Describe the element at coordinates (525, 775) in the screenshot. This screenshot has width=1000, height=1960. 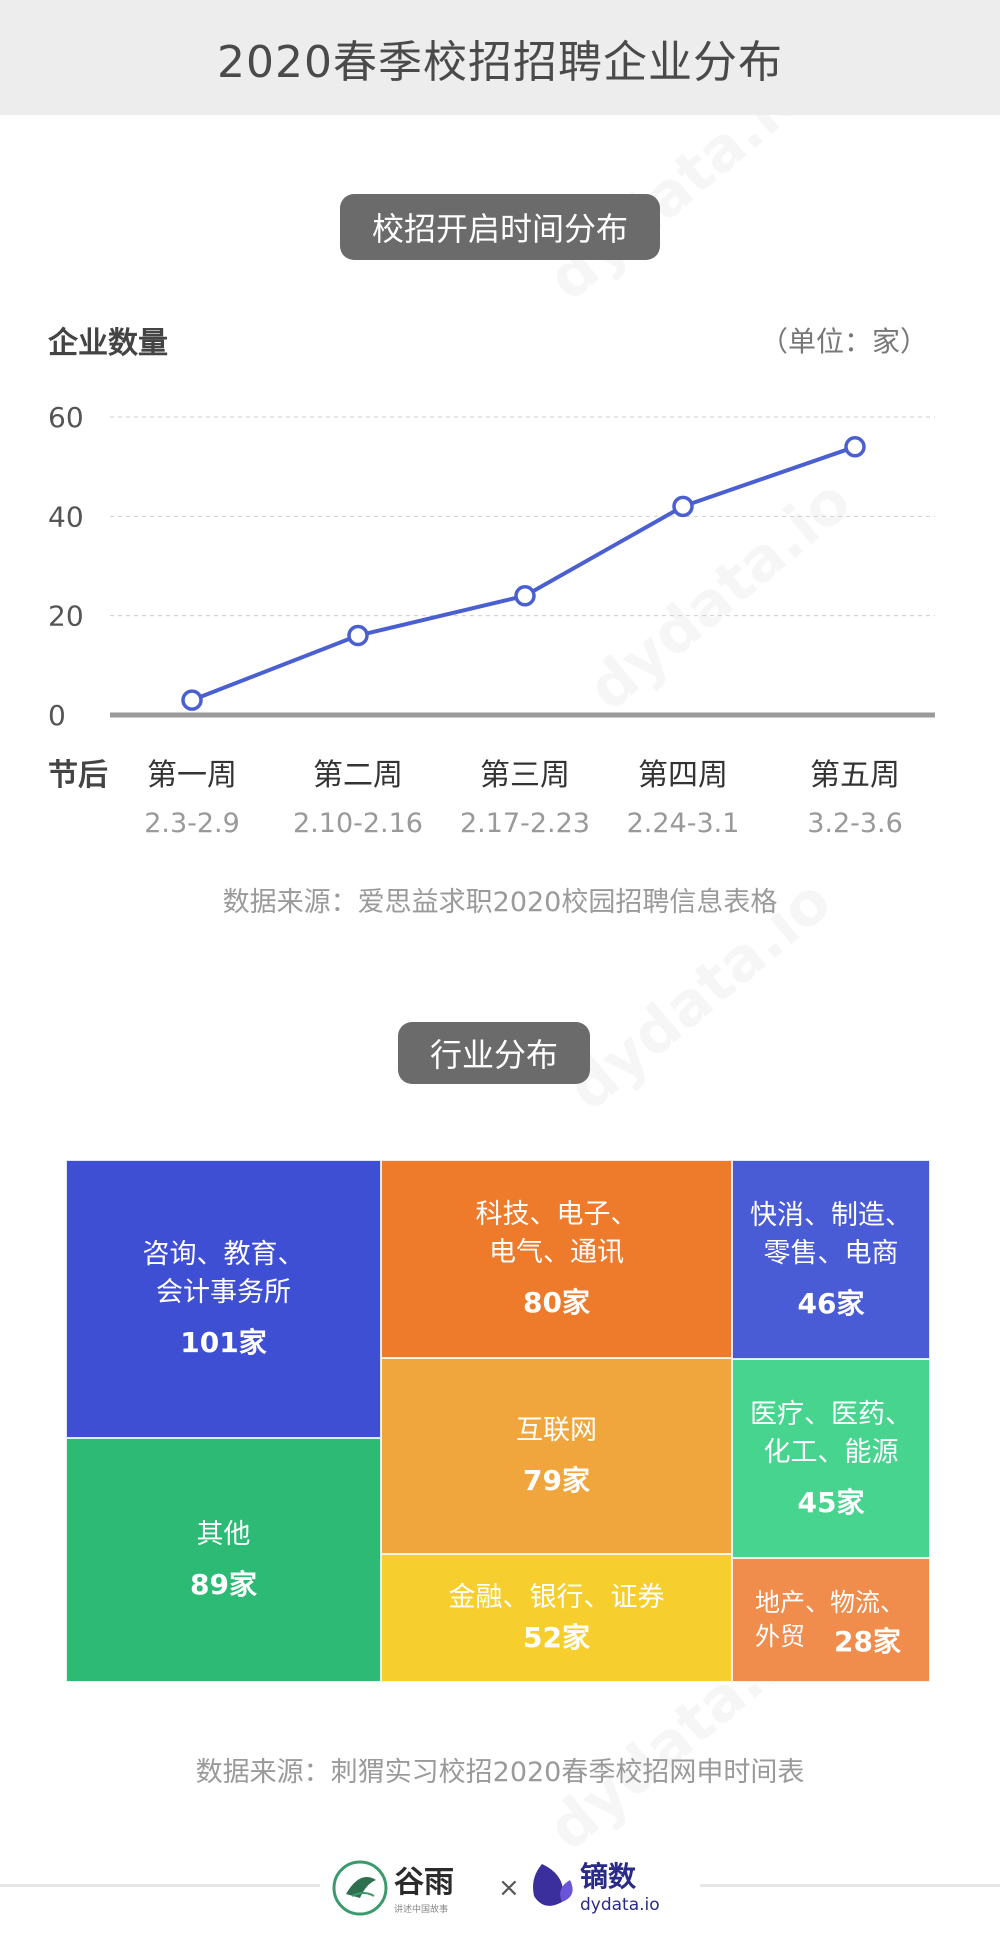
I see `x-tick-label: 第三周` at that location.